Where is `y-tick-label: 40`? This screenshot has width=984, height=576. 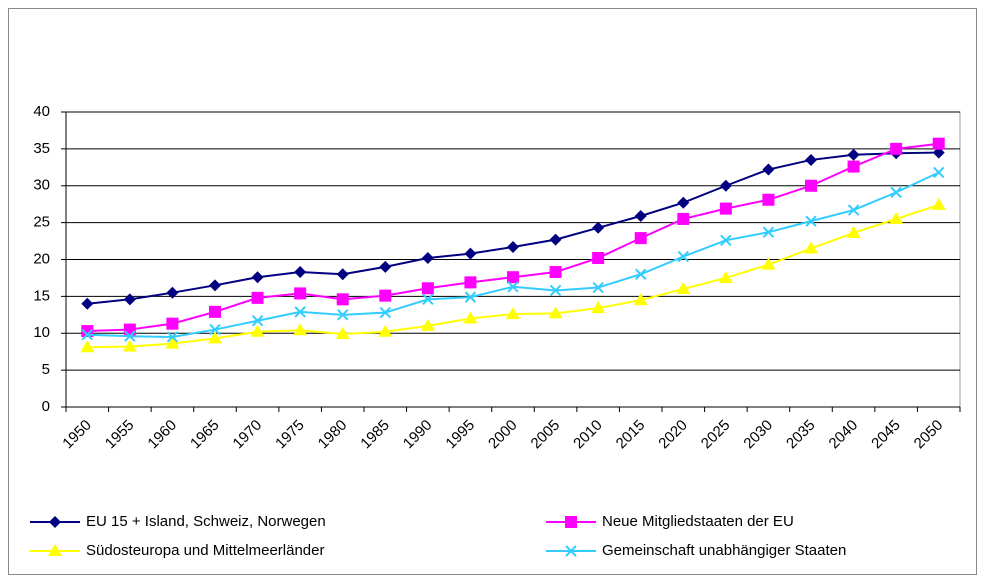 y-tick-label: 40 is located at coordinates (41, 111).